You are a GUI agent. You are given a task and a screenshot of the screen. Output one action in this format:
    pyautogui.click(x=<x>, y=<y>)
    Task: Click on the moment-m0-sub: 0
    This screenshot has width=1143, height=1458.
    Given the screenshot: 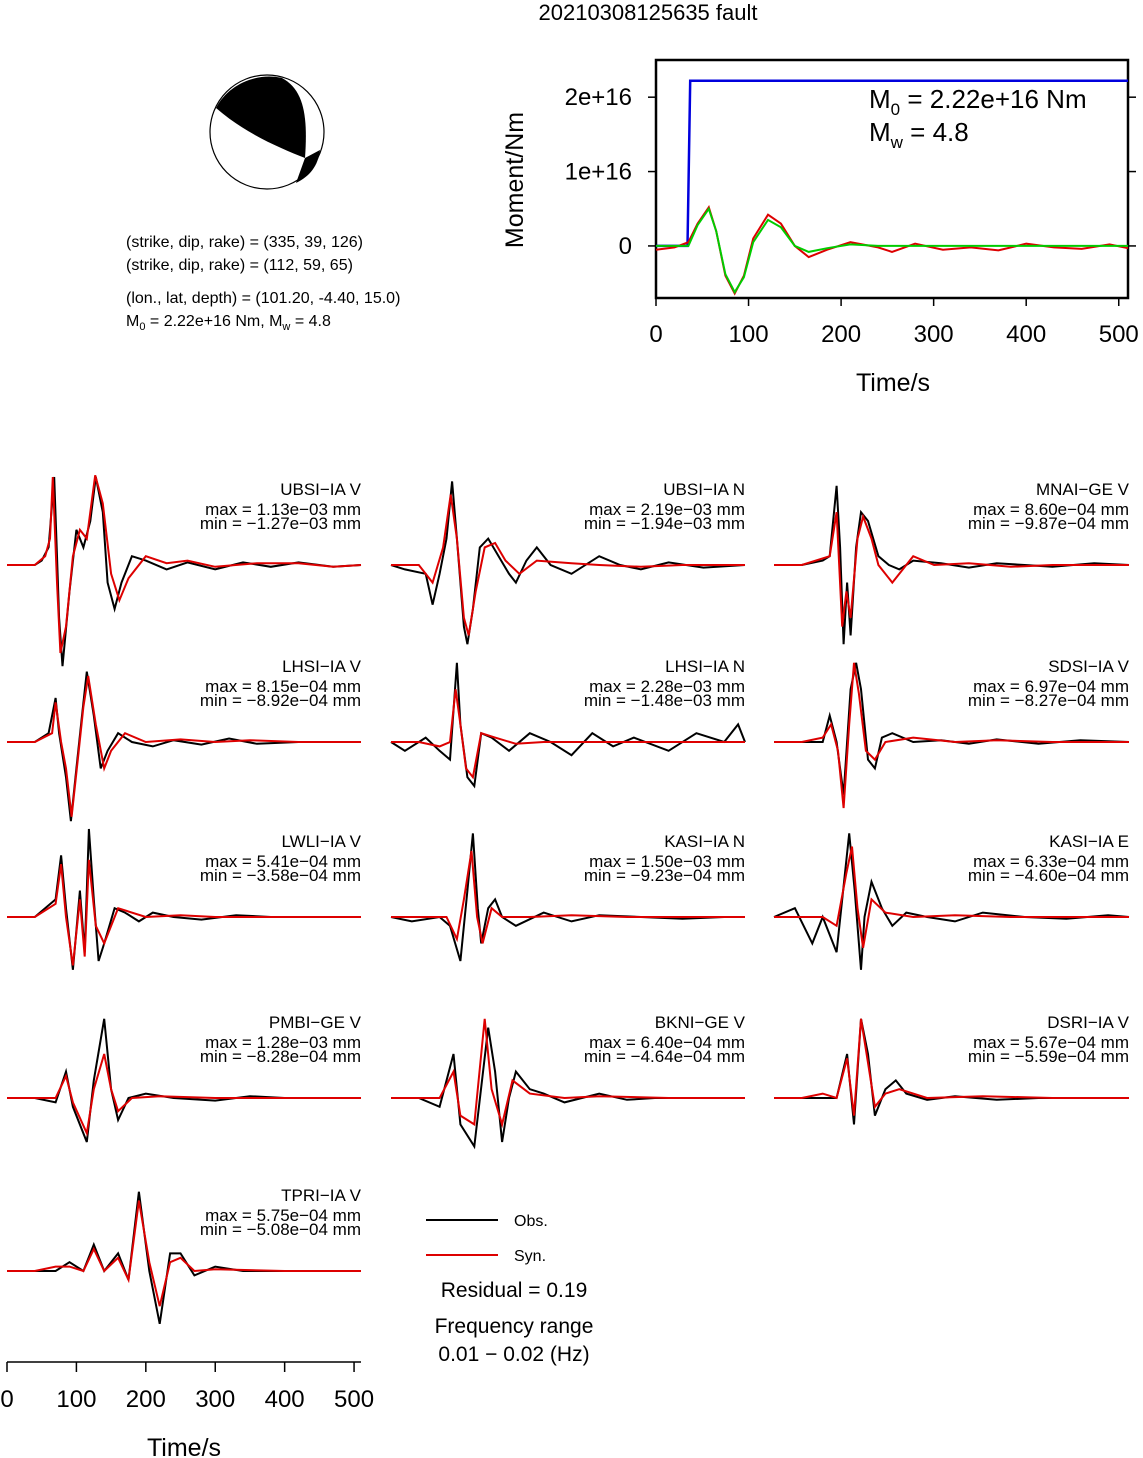 What is the action you would take?
    pyautogui.click(x=895, y=109)
    